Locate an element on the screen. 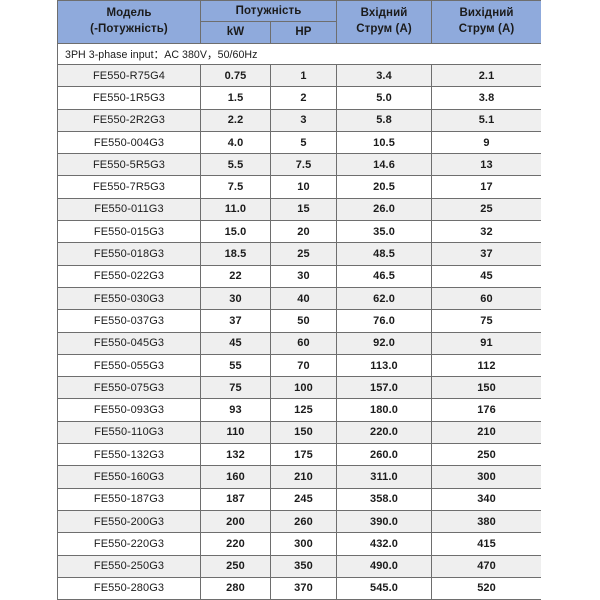 Image resolution: width=600 pixels, height=600 pixels. kw-cell: 22 is located at coordinates (235, 276).